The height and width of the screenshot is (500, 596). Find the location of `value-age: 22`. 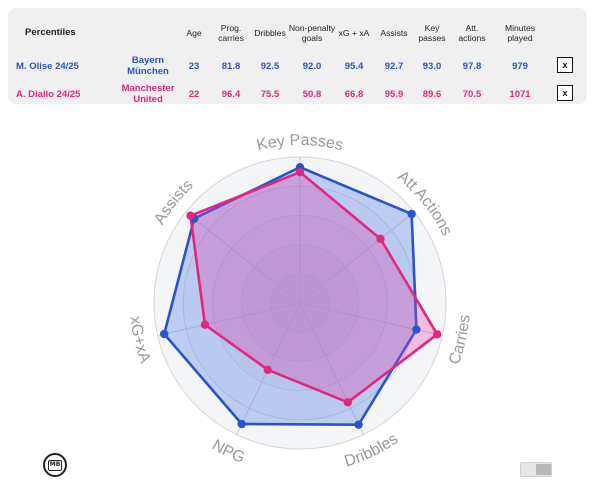

value-age: 22 is located at coordinates (194, 94).